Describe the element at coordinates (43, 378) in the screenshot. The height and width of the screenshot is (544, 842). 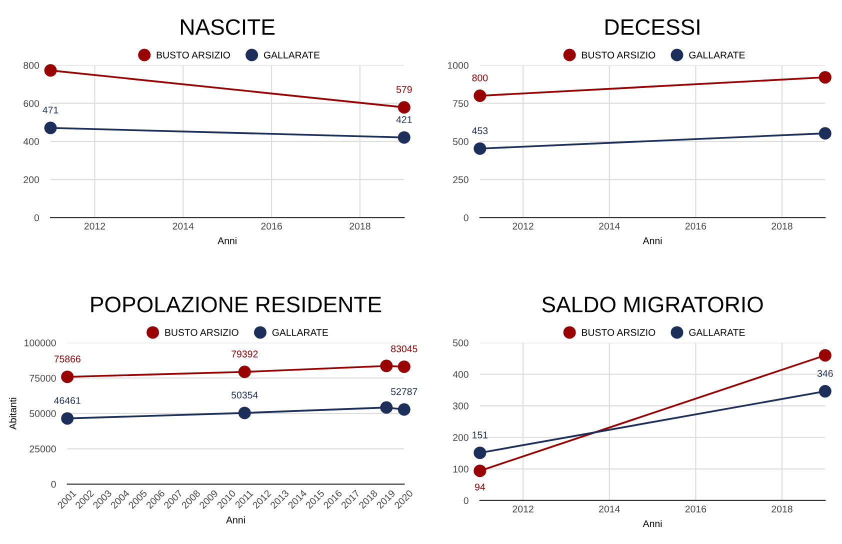
I see `y-tick-label: 75000` at that location.